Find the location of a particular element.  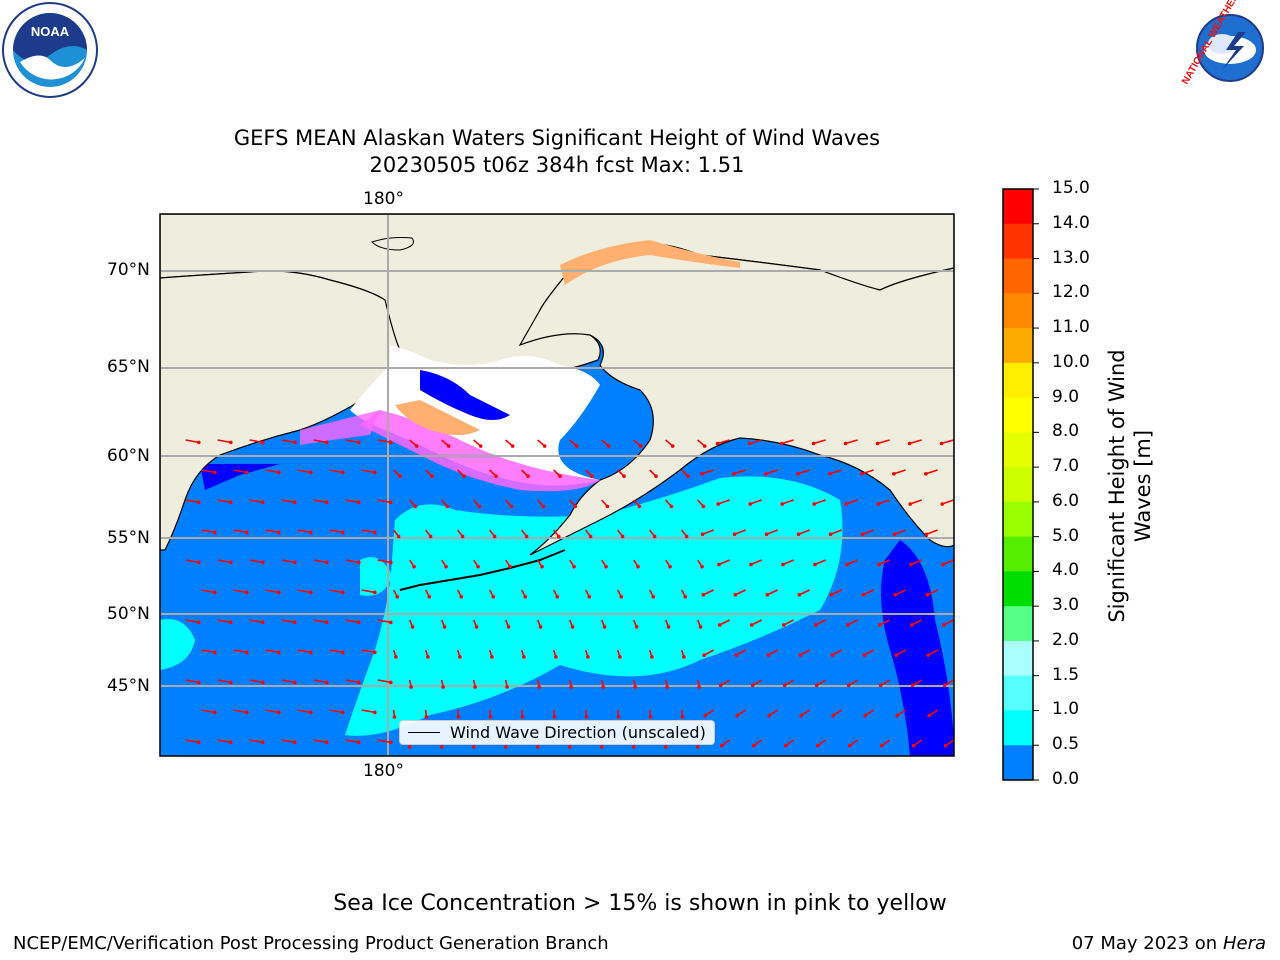

land-alaska is located at coordinates (736, 399).